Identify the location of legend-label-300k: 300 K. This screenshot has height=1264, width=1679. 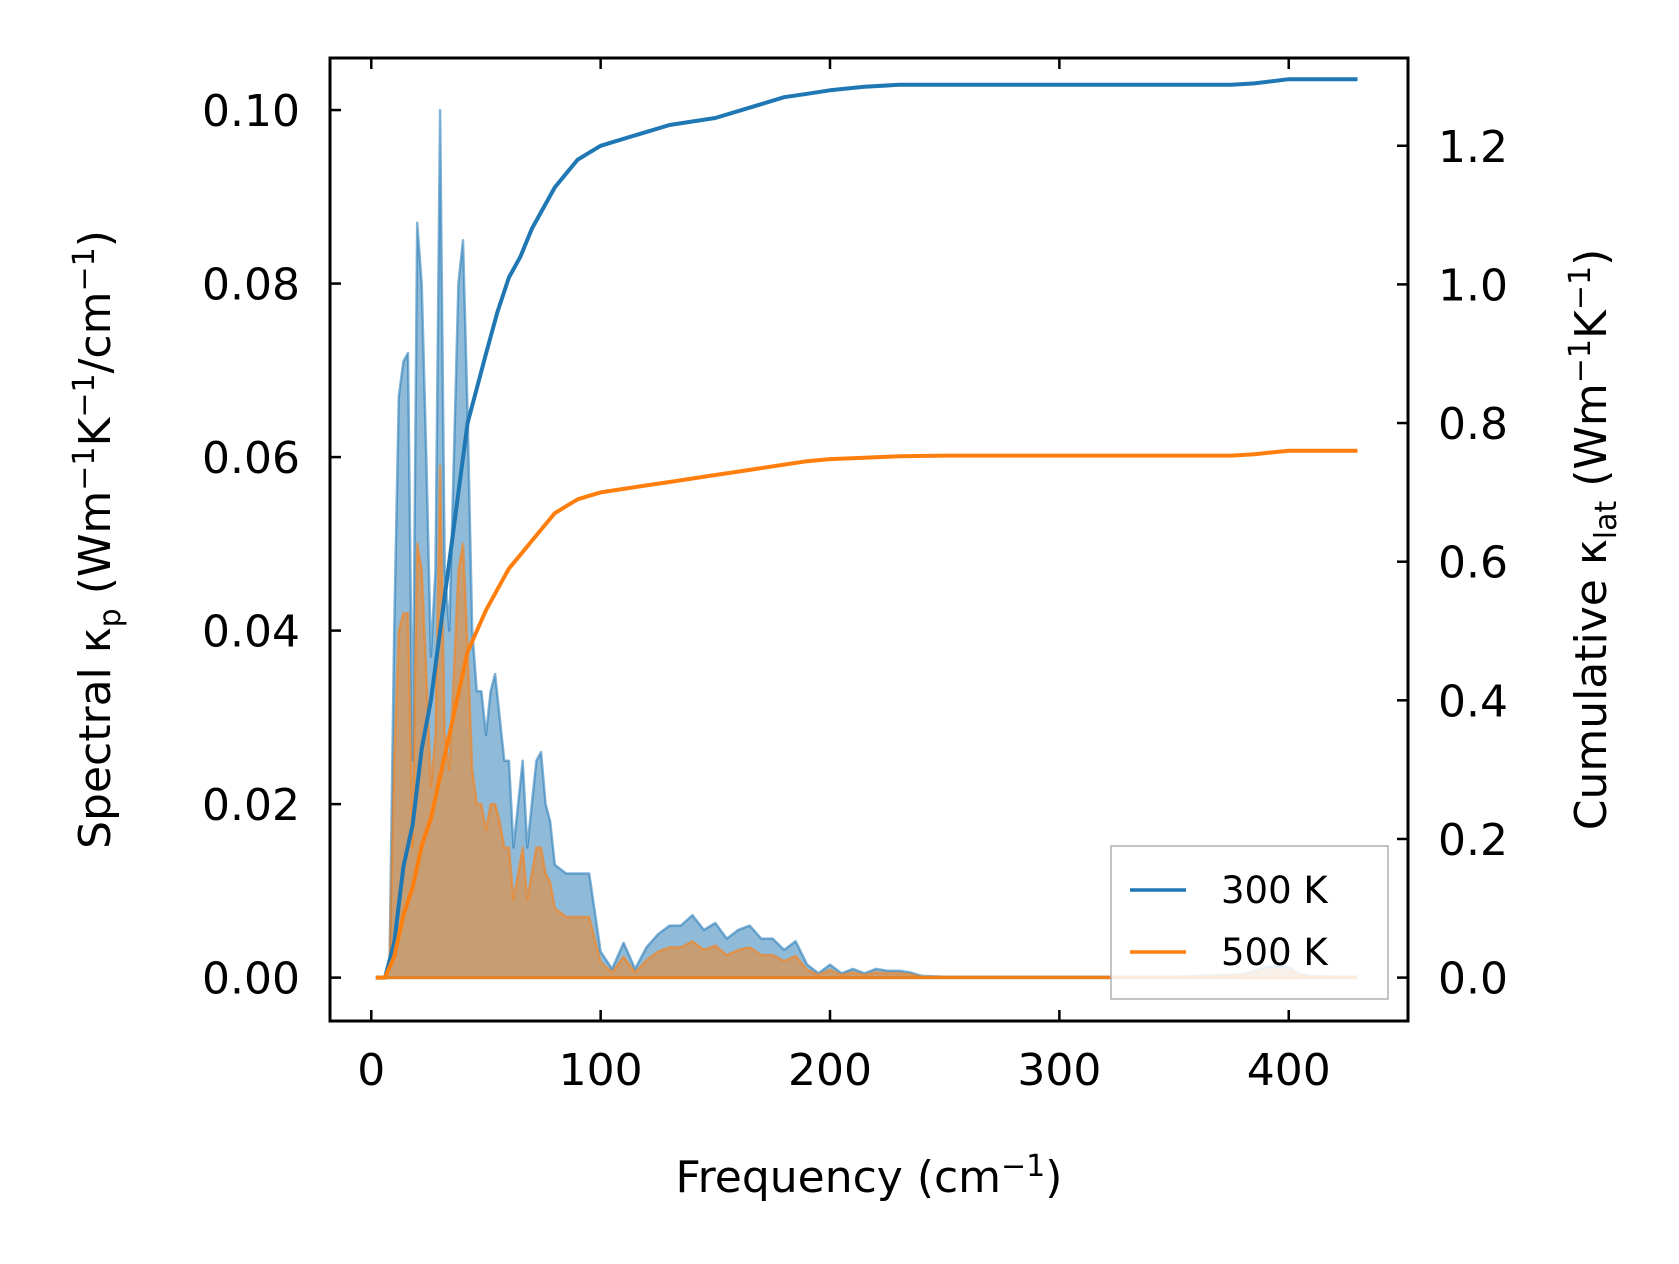
(1275, 890).